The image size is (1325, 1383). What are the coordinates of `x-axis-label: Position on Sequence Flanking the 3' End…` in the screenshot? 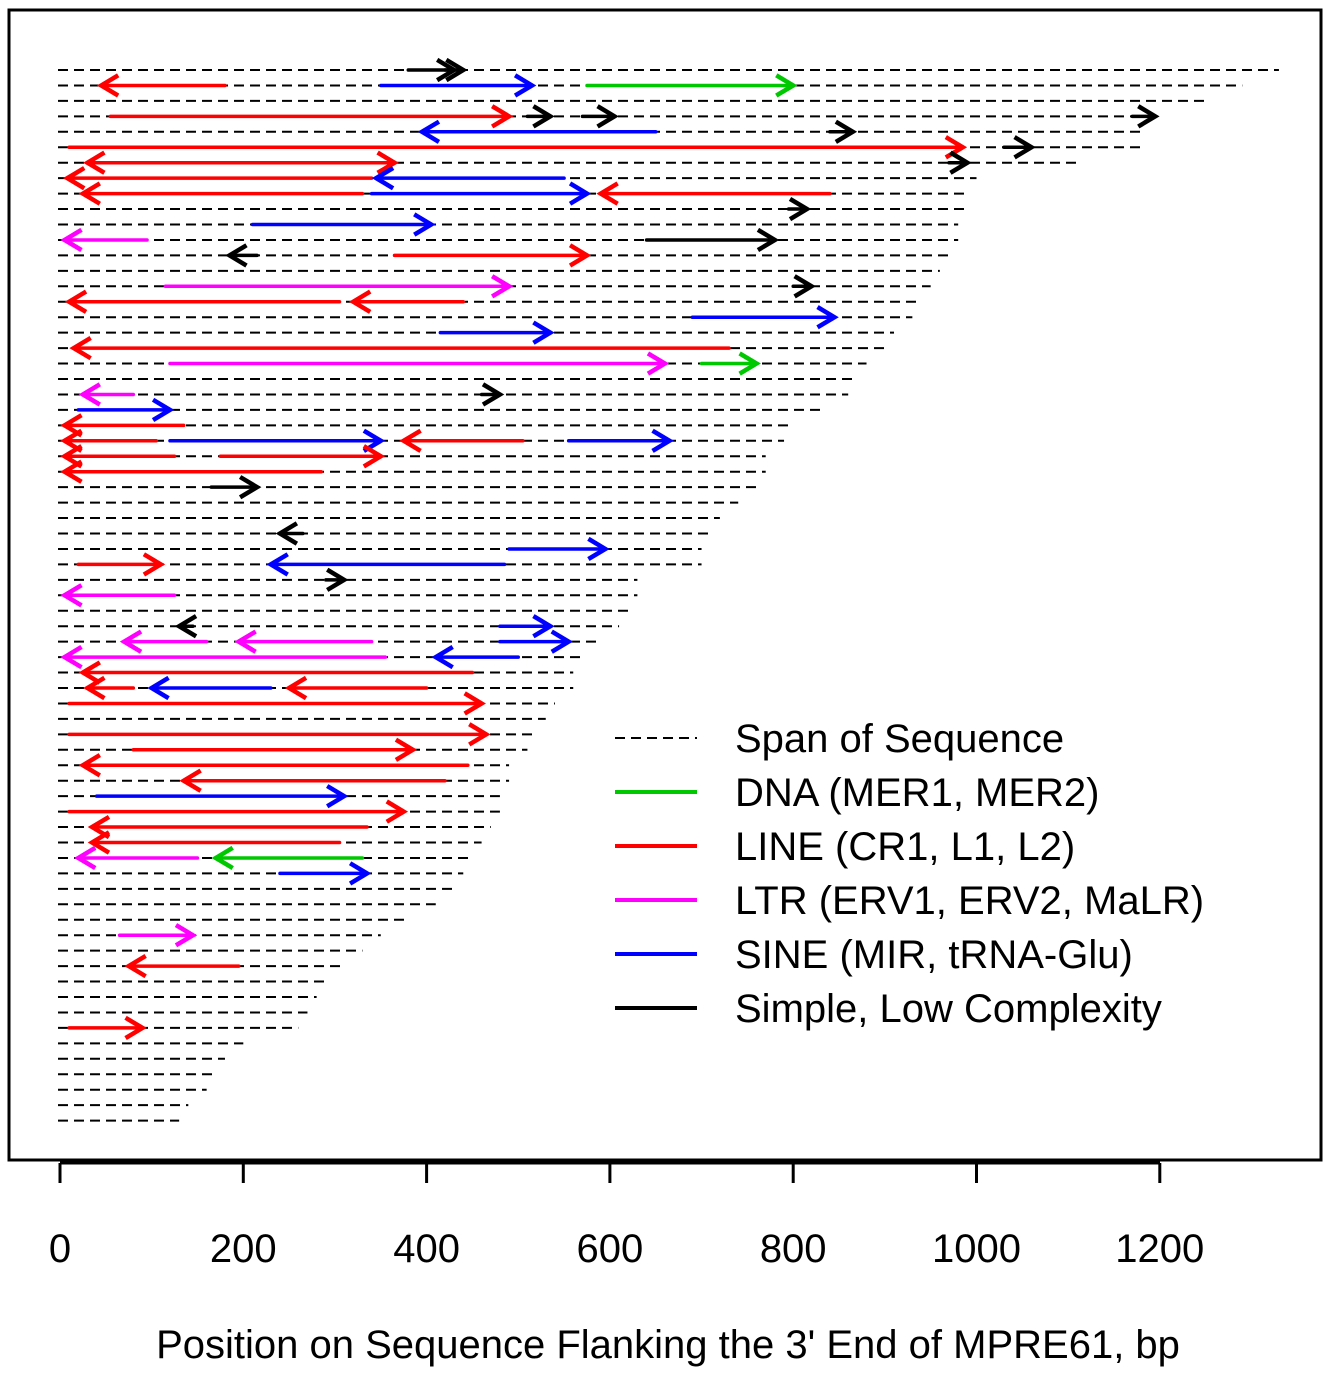 It's located at (668, 1345).